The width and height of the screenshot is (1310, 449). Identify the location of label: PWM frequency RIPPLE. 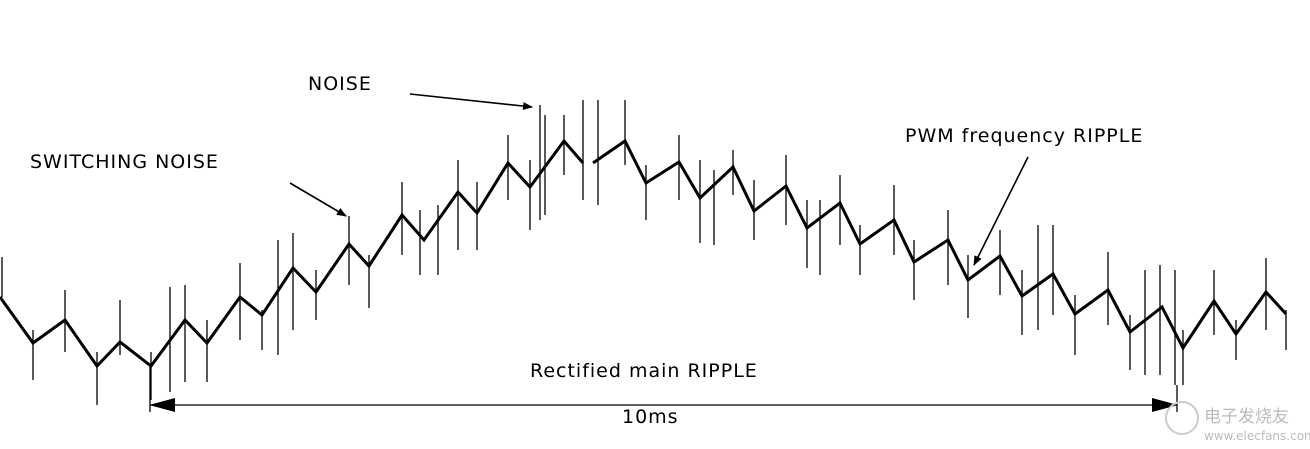
(1024, 136).